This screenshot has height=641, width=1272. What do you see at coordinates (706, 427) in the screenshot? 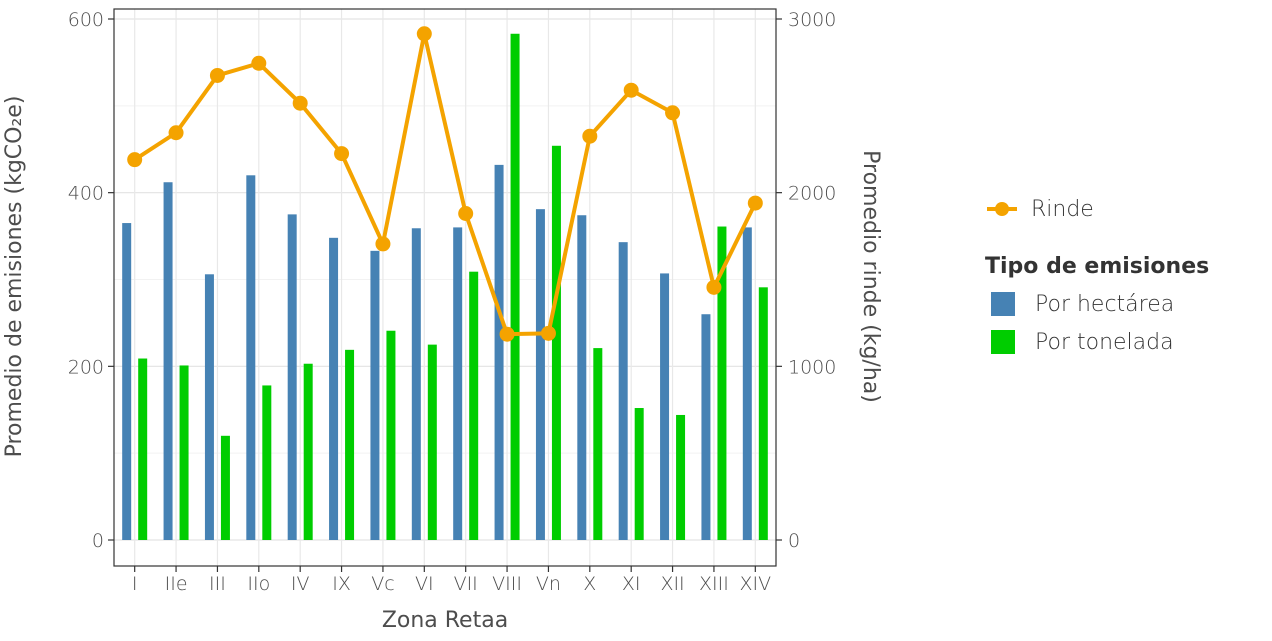
I see `bar-por-hect-rea-xiii` at bounding box center [706, 427].